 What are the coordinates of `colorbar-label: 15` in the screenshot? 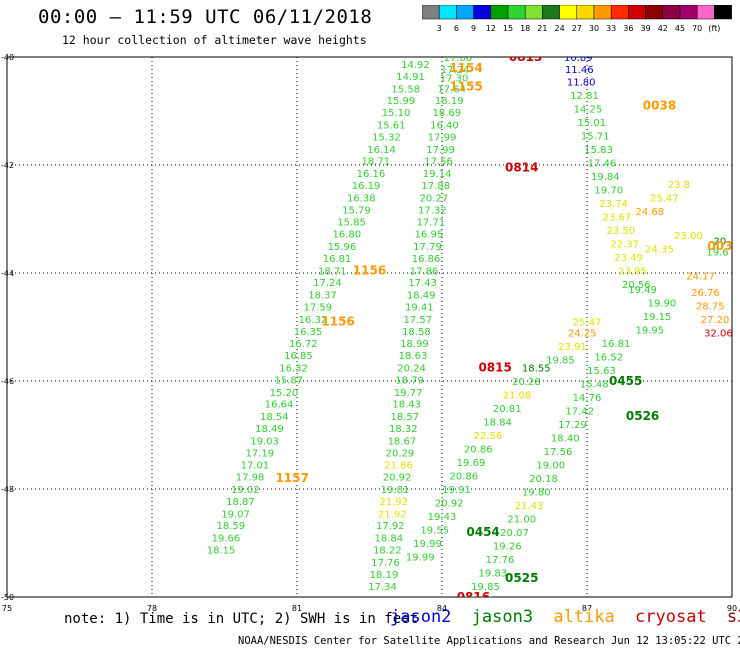 It's located at (508, 28).